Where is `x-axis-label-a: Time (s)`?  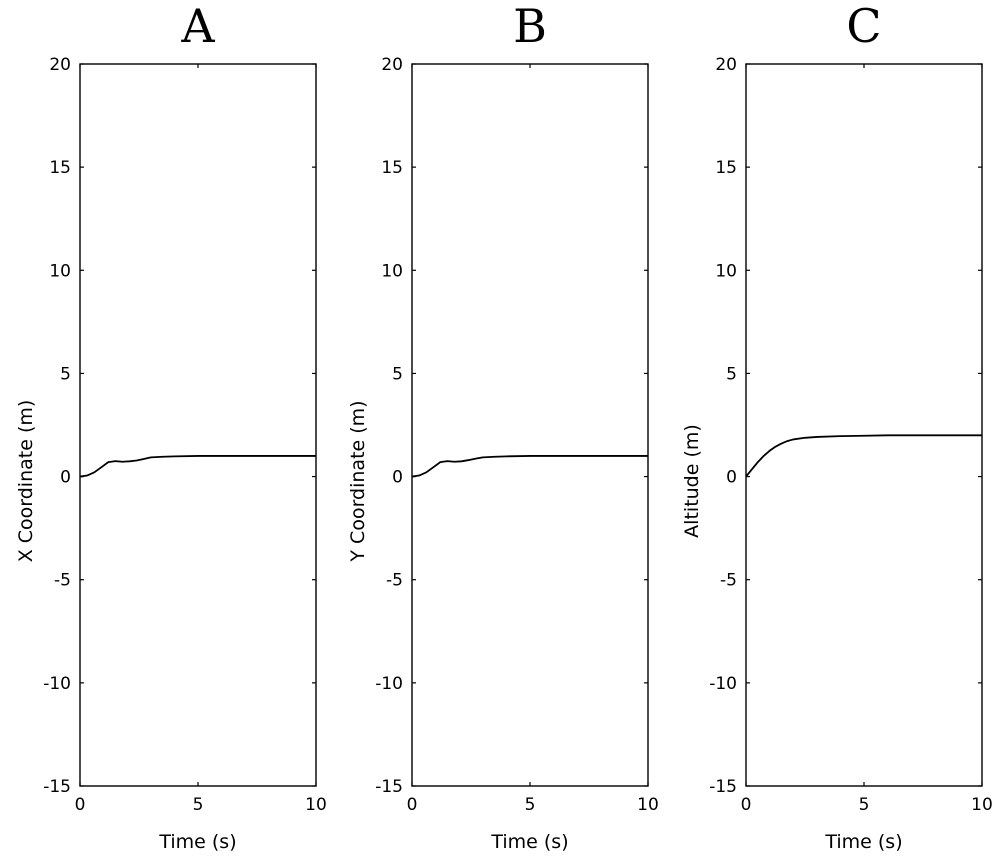 x-axis-label-a: Time (s) is located at coordinates (197, 842).